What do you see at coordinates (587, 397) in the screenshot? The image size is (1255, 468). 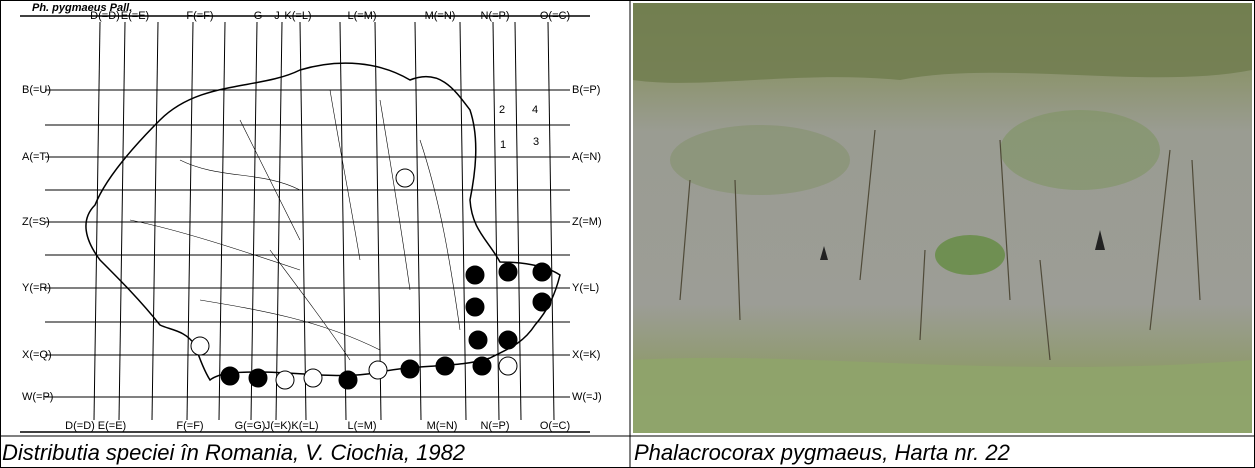 I see `row-label: W(=J)` at bounding box center [587, 397].